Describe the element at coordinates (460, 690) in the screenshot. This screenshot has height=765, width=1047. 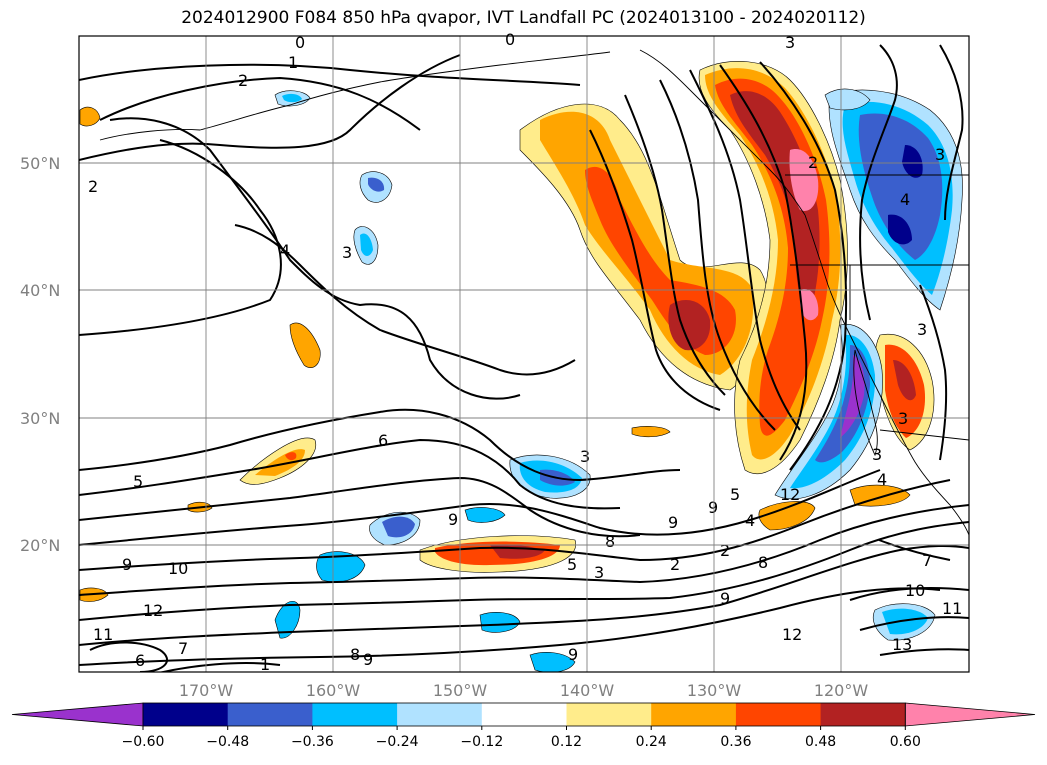
I see `lon-label: 150°W` at that location.